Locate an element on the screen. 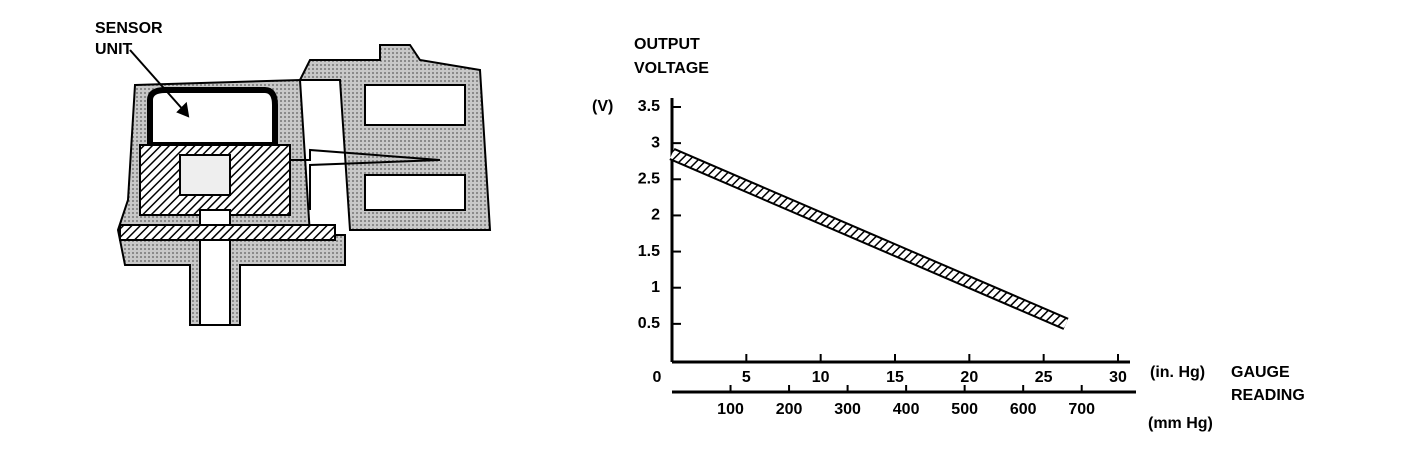  x-tick-label: 0 is located at coordinates (657, 377).